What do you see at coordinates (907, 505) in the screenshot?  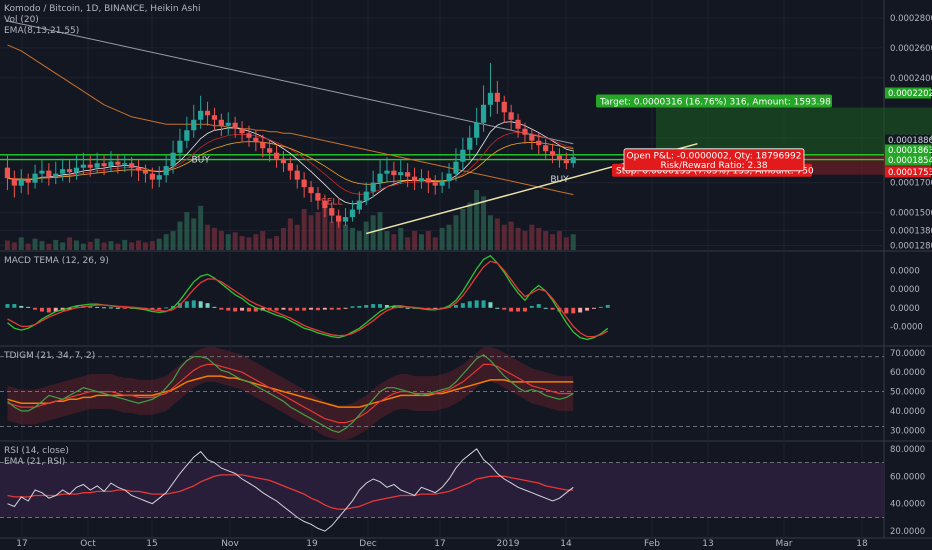 I see `rsi-tick-label: 40.0000` at bounding box center [907, 505].